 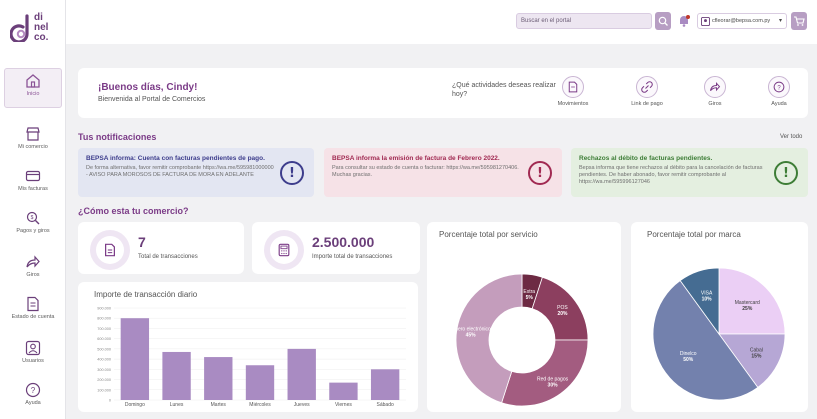 I want to click on action-movimientos: Movimientos, so click(x=573, y=91).